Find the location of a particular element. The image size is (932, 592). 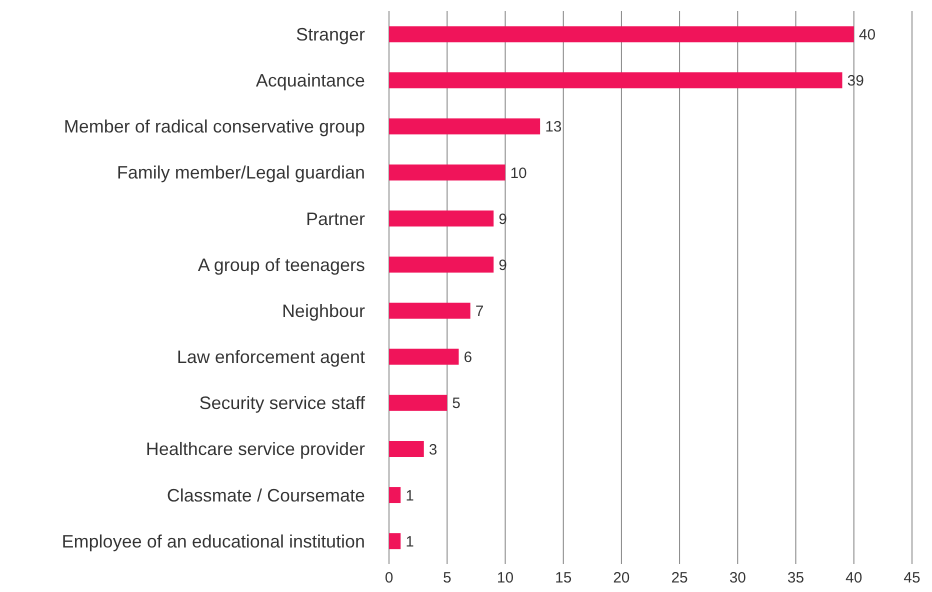

y-tick-label: Classmate / Coursemate is located at coordinates (265, 495).